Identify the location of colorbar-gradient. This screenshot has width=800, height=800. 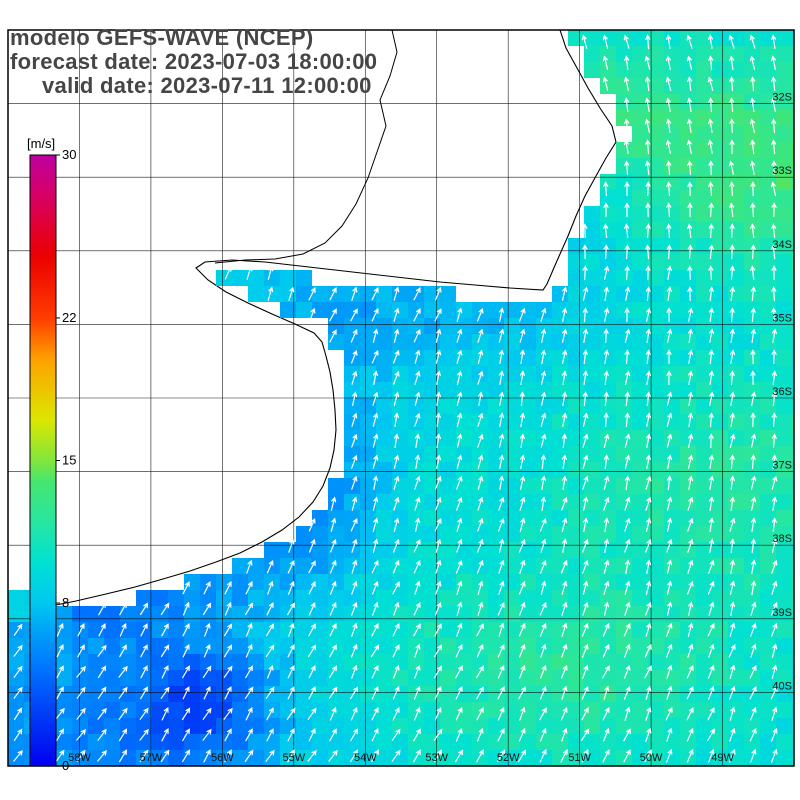
(43, 460).